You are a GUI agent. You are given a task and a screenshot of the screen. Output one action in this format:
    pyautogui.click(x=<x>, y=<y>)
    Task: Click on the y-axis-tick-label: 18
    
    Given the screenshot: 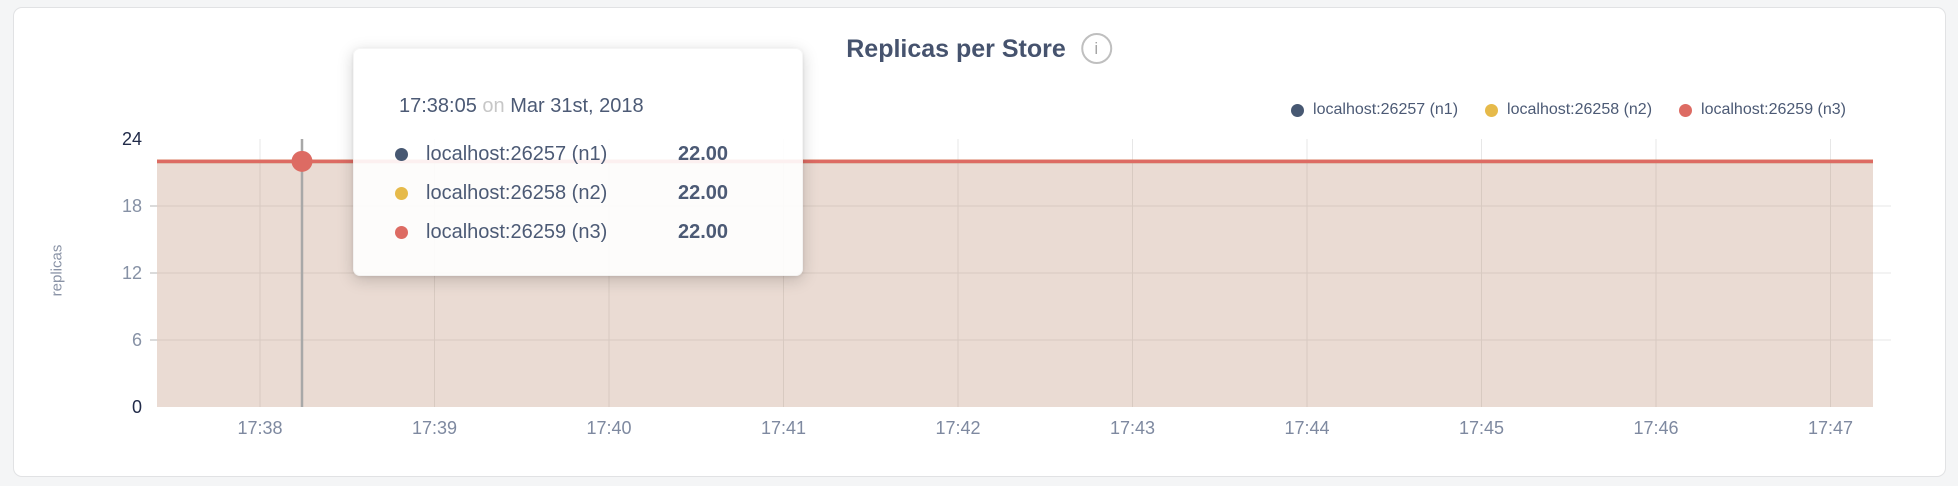 What is the action you would take?
    pyautogui.click(x=131, y=206)
    